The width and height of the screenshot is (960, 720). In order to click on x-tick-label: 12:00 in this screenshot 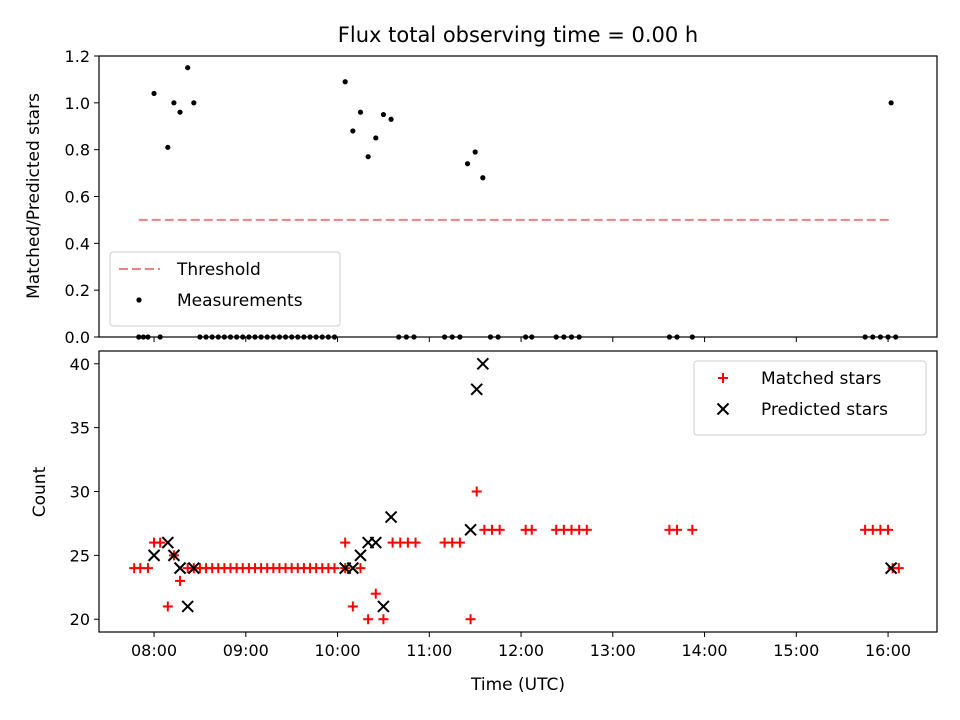, I will do `click(521, 650)`.